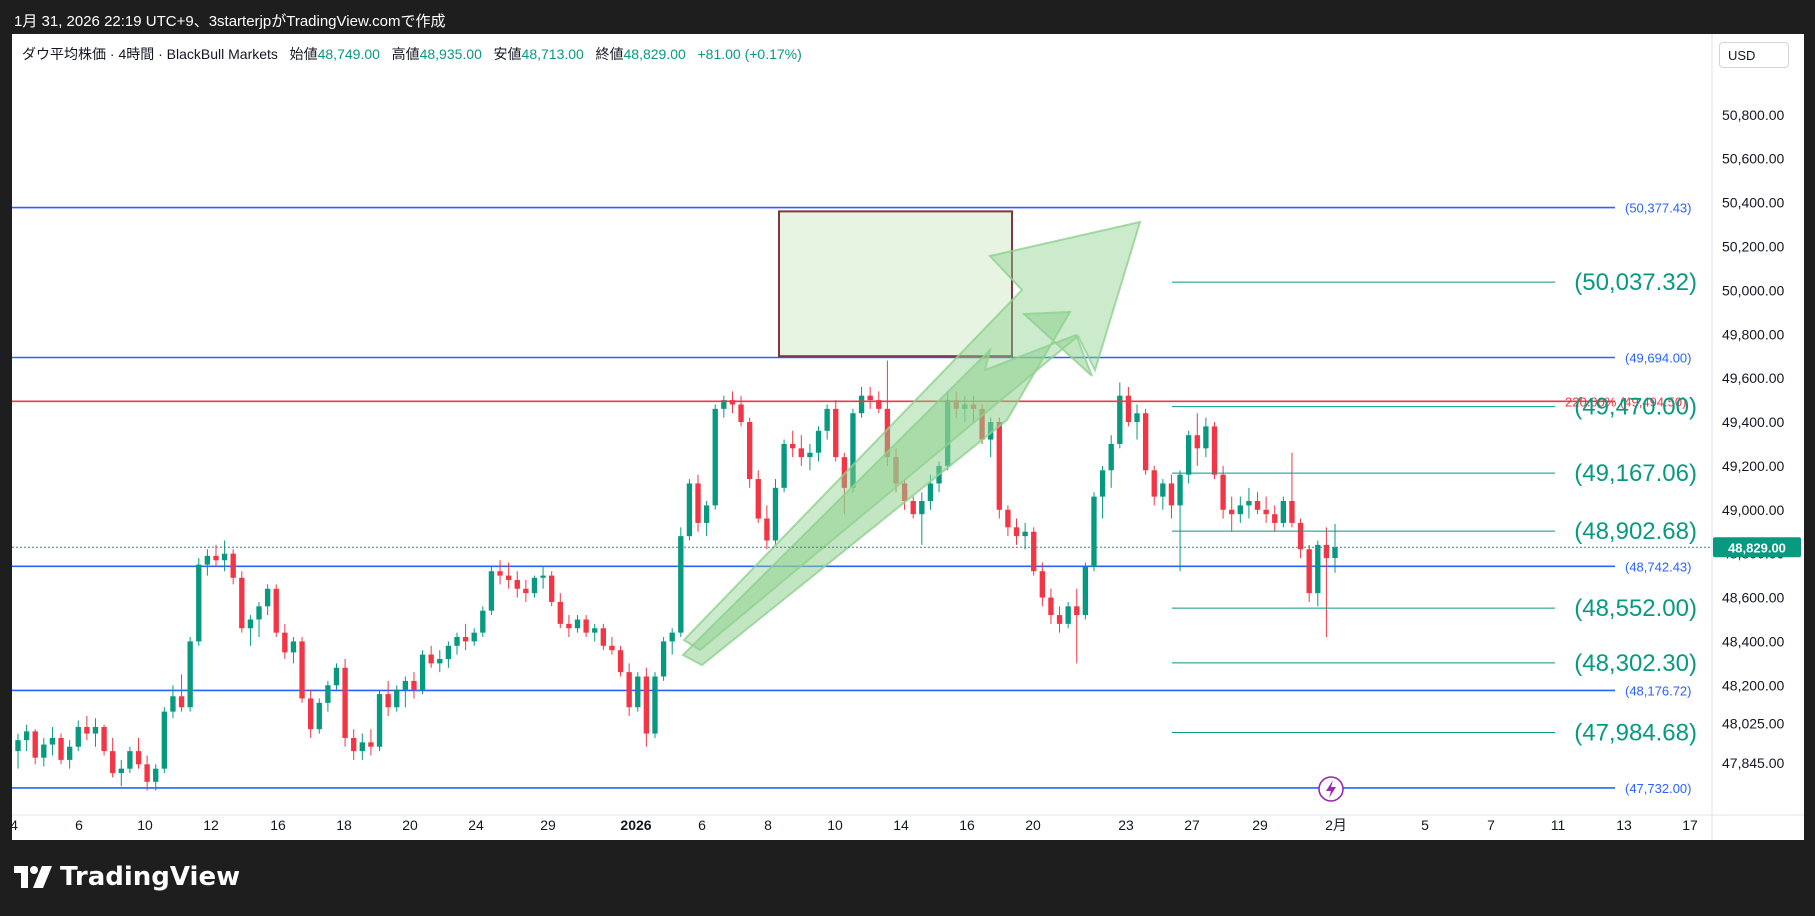 The width and height of the screenshot is (1815, 916). I want to click on y-tick-label: 49,400.00, so click(1753, 422).